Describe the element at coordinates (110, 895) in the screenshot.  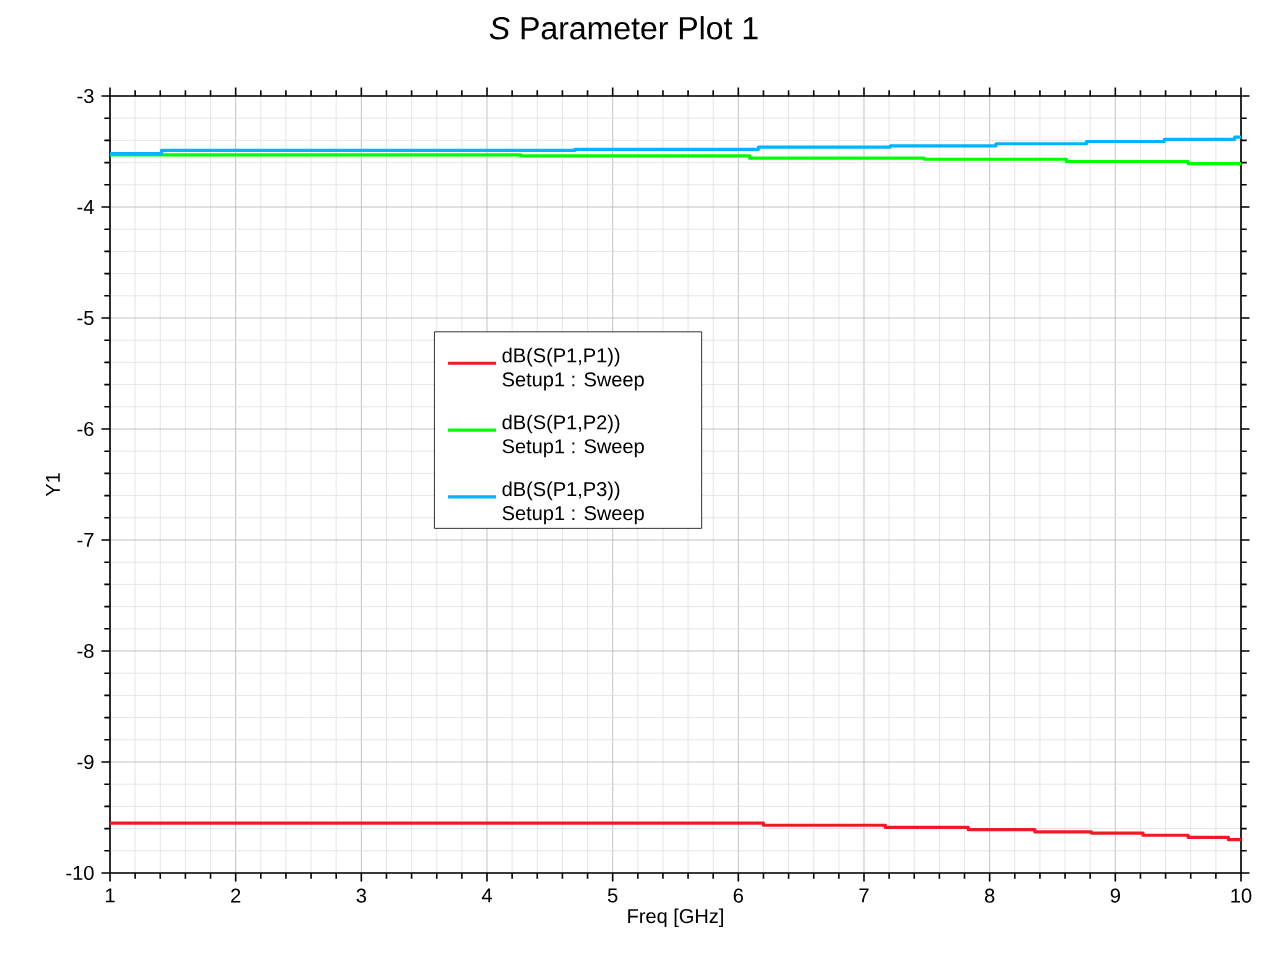
I see `x-tick-label: 1` at that location.